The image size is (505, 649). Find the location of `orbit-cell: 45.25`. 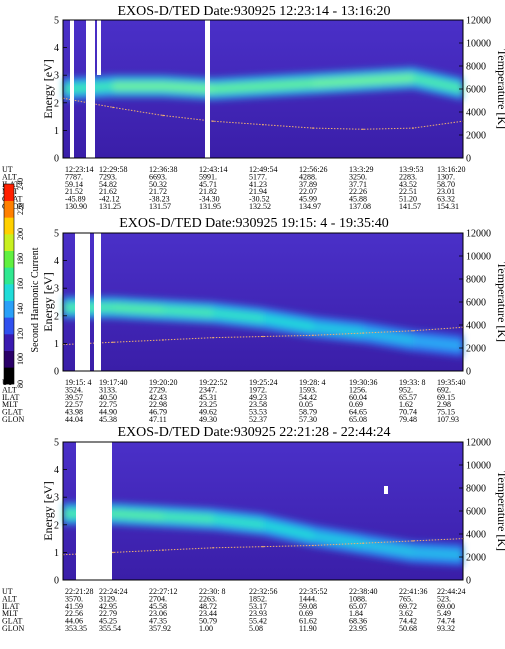

orbit-cell: 45.25 is located at coordinates (108, 621).